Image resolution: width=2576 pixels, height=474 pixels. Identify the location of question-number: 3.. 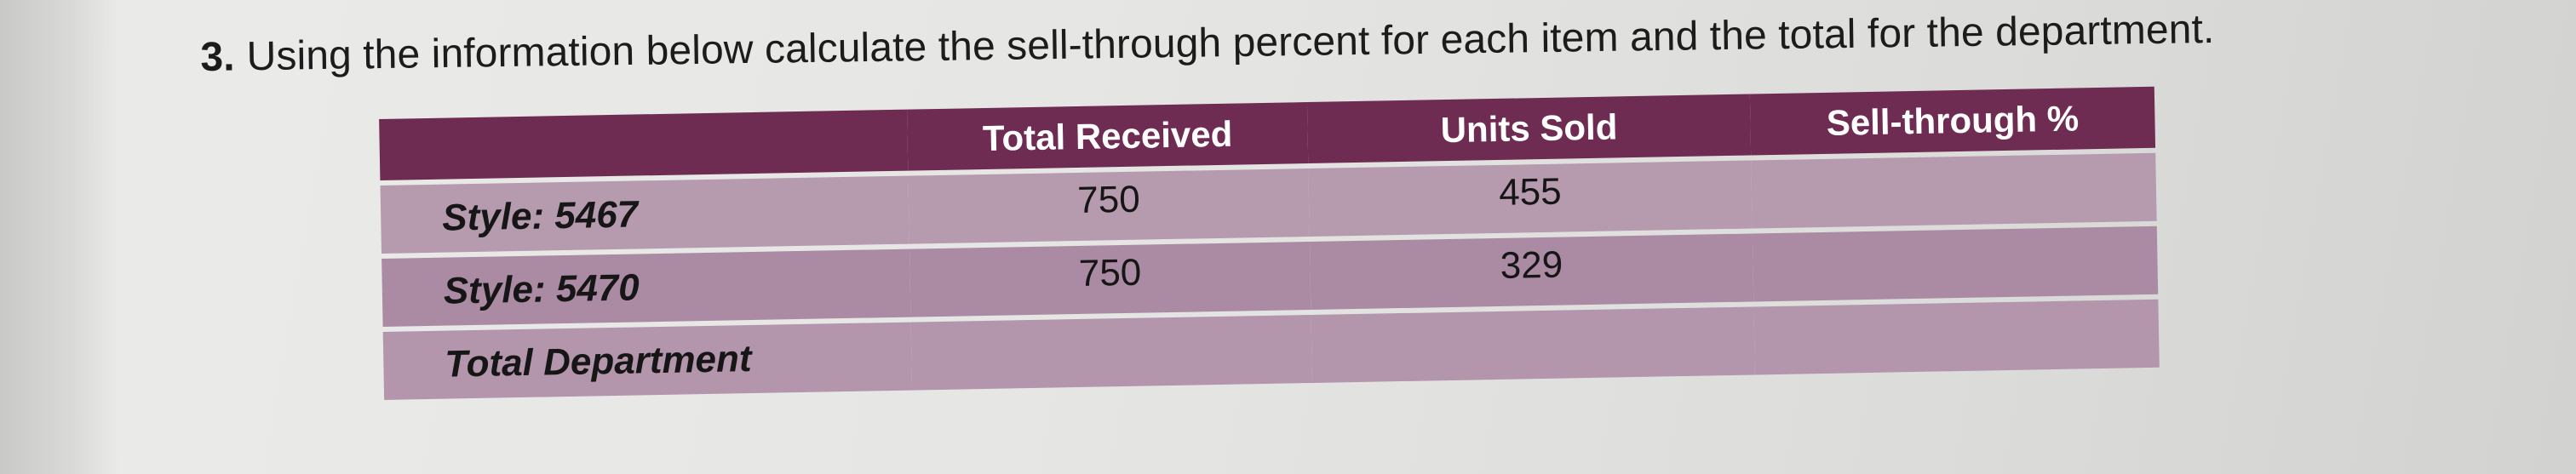
(217, 57).